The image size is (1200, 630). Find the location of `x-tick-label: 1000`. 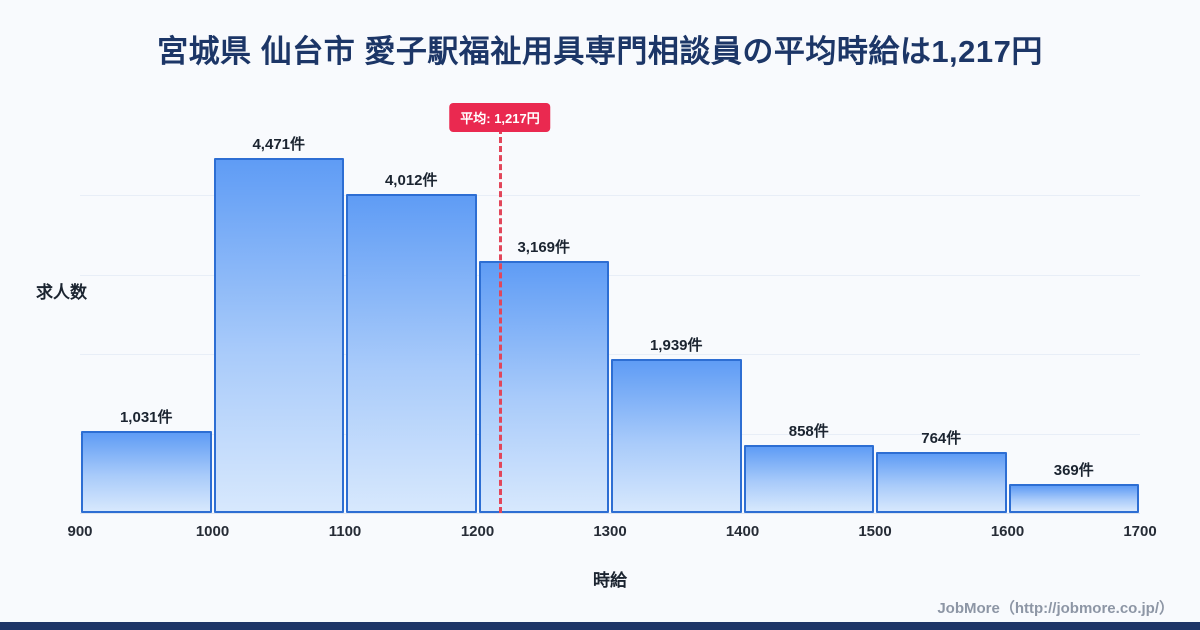

x-tick-label: 1000 is located at coordinates (212, 531).